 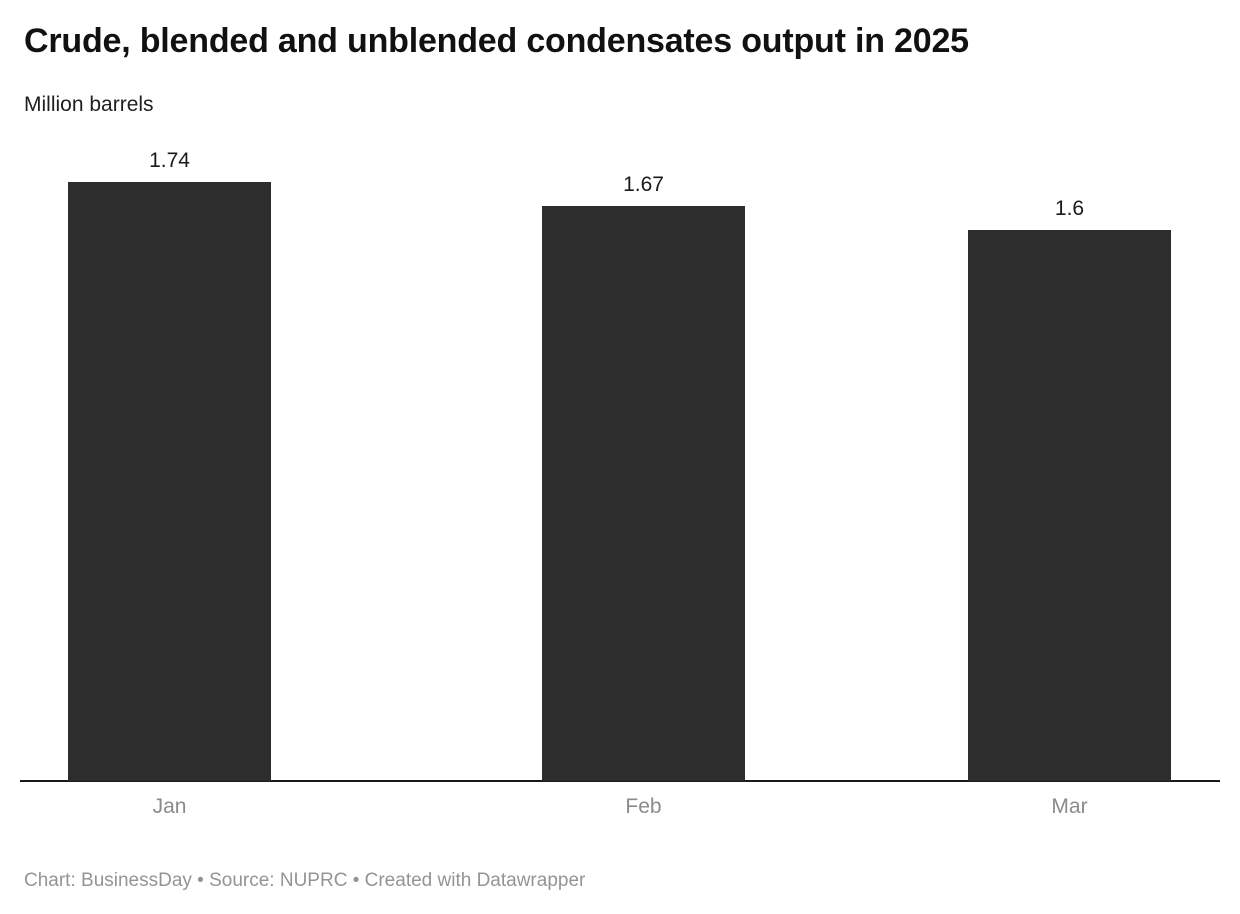 What do you see at coordinates (1069, 505) in the screenshot?
I see `bar-mar` at bounding box center [1069, 505].